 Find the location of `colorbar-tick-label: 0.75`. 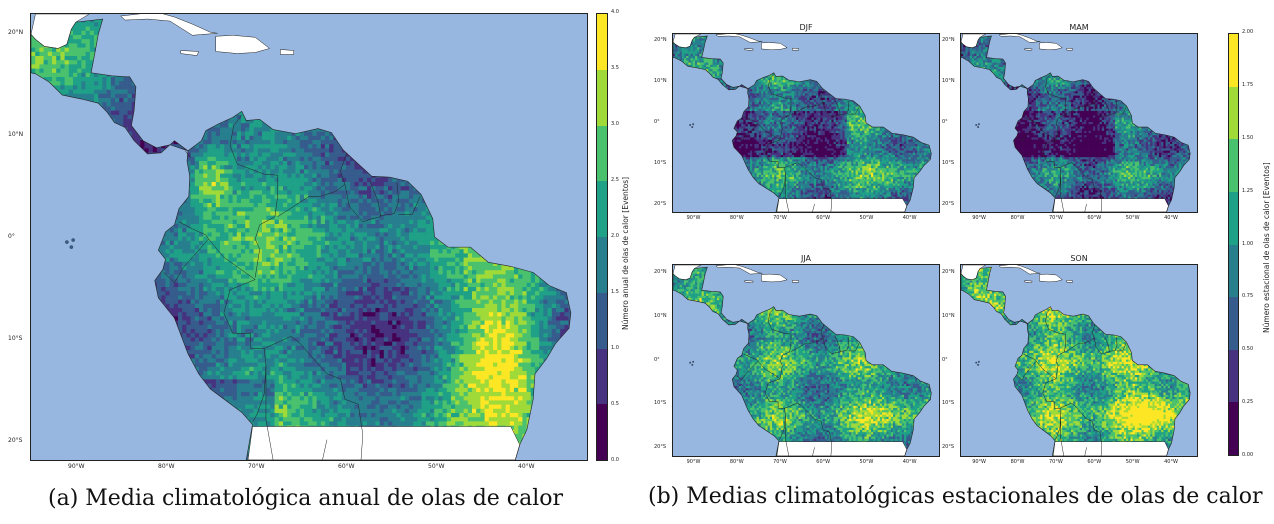

colorbar-tick-label: 0.75 is located at coordinates (1247, 296).